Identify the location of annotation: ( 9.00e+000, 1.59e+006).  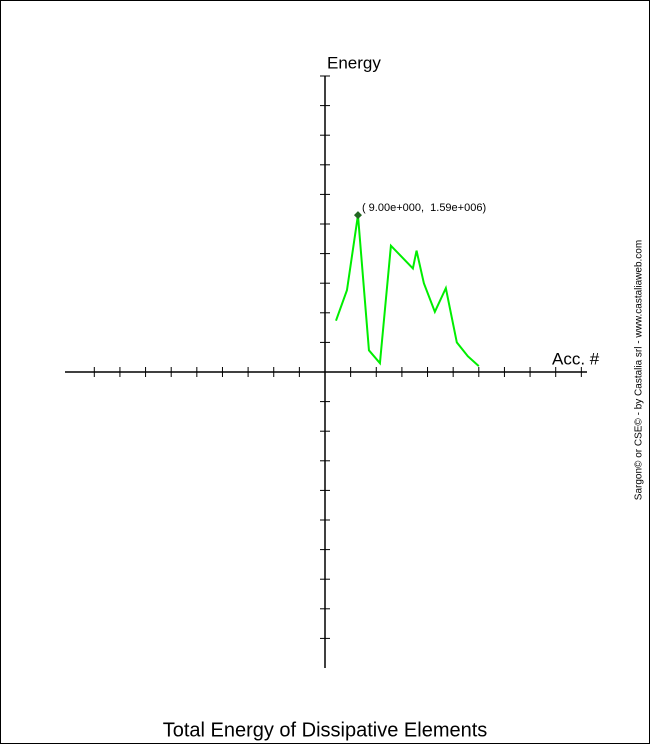
(424, 208).